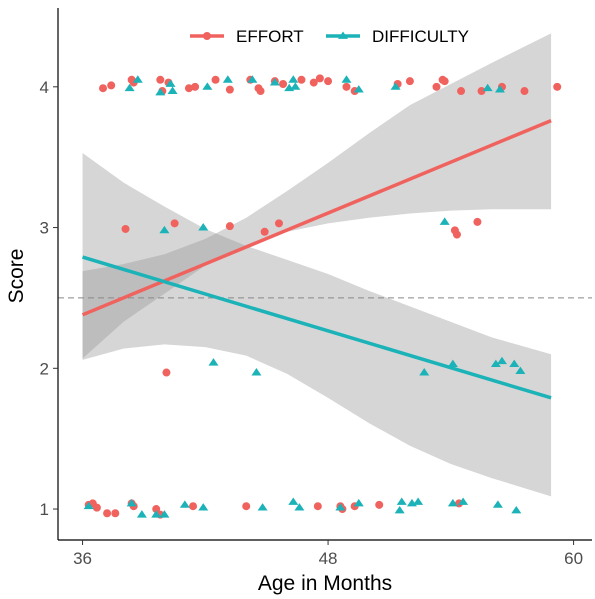 Image resolution: width=595 pixels, height=599 pixels. Describe the element at coordinates (325, 583) in the screenshot. I see `x-axis-title: Age in Months` at that location.